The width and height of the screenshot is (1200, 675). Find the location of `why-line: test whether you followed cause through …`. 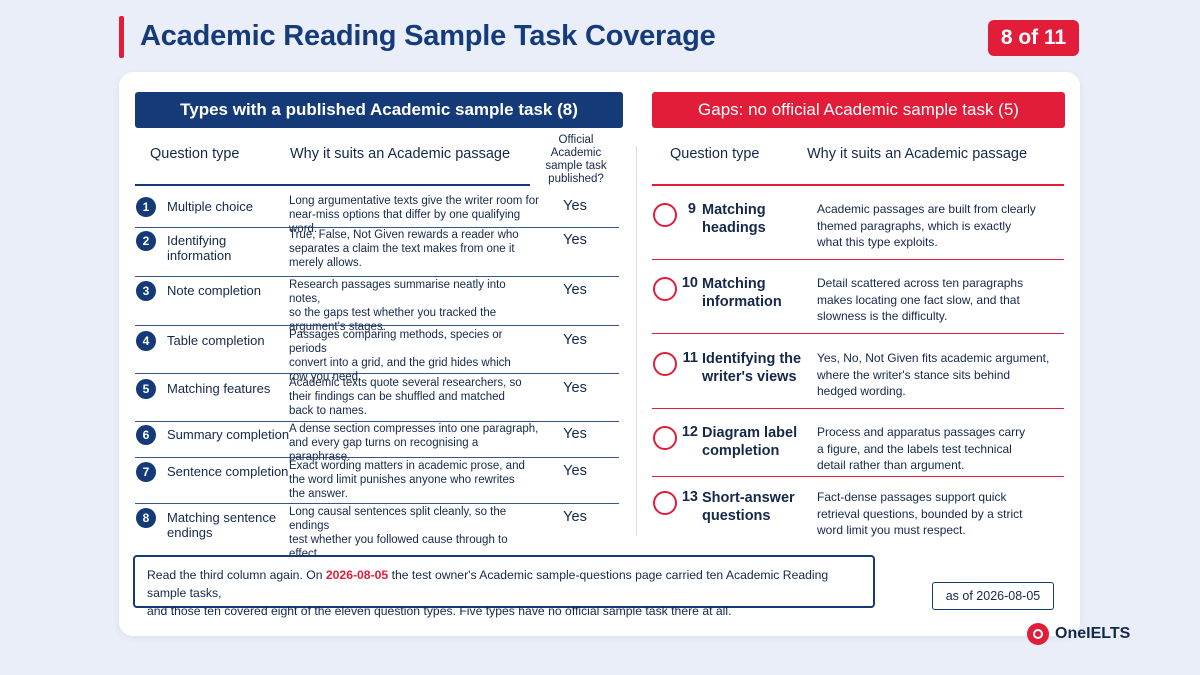

why-line: test whether you followed cause through … is located at coordinates (398, 547).